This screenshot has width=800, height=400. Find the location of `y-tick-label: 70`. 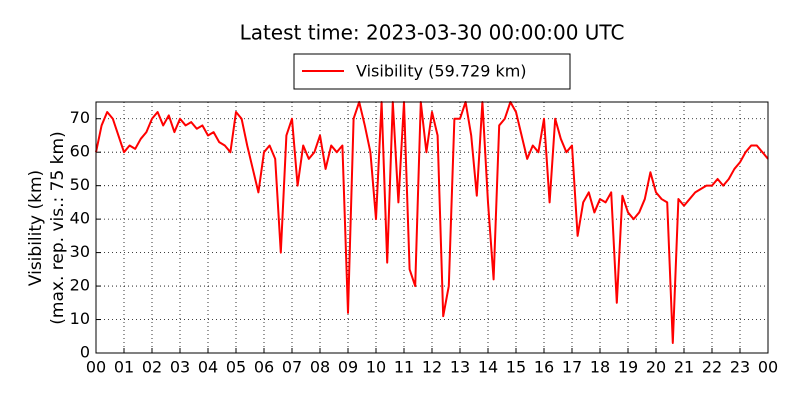

y-tick-label: 70 is located at coordinates (80, 117).